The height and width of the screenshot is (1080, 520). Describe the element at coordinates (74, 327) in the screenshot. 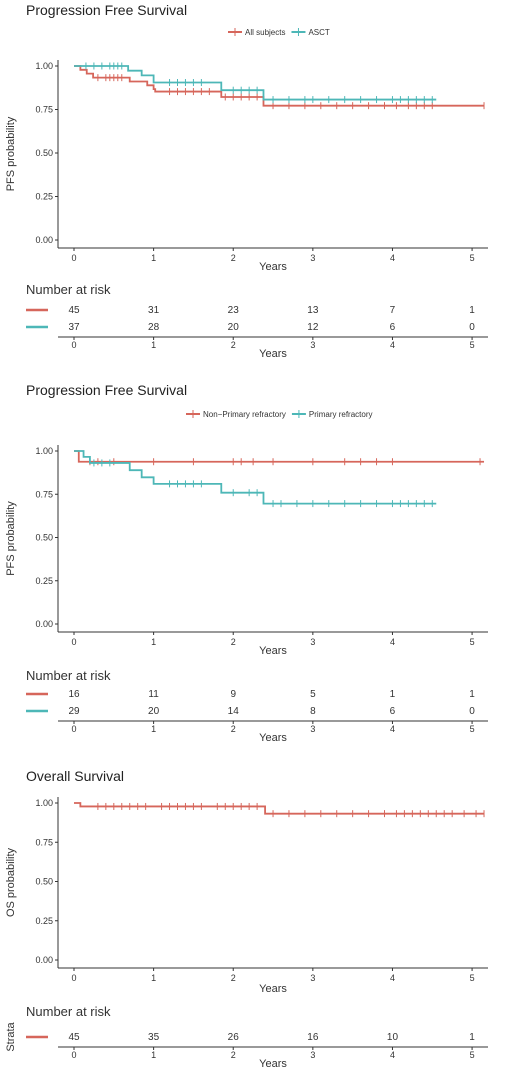

I see `risk-count: 37` at that location.